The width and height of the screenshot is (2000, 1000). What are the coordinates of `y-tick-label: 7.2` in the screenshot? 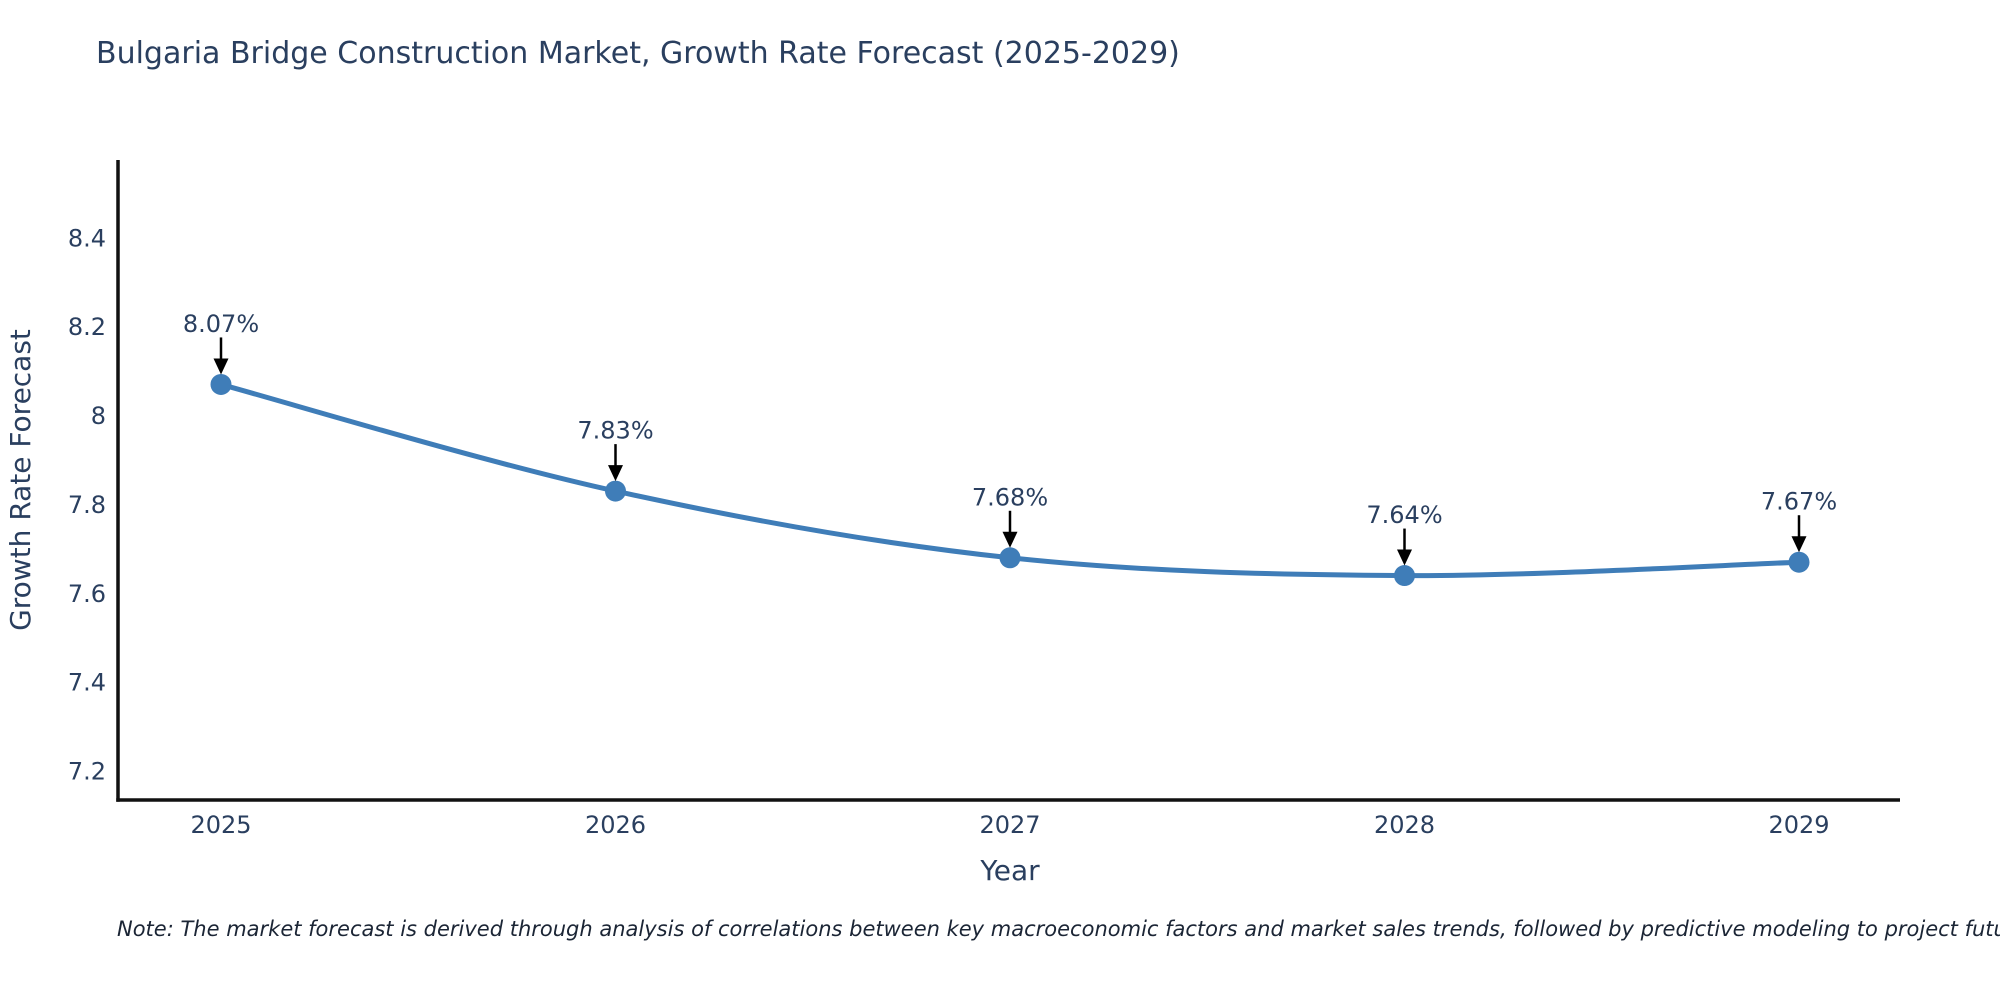 It's located at (87, 772).